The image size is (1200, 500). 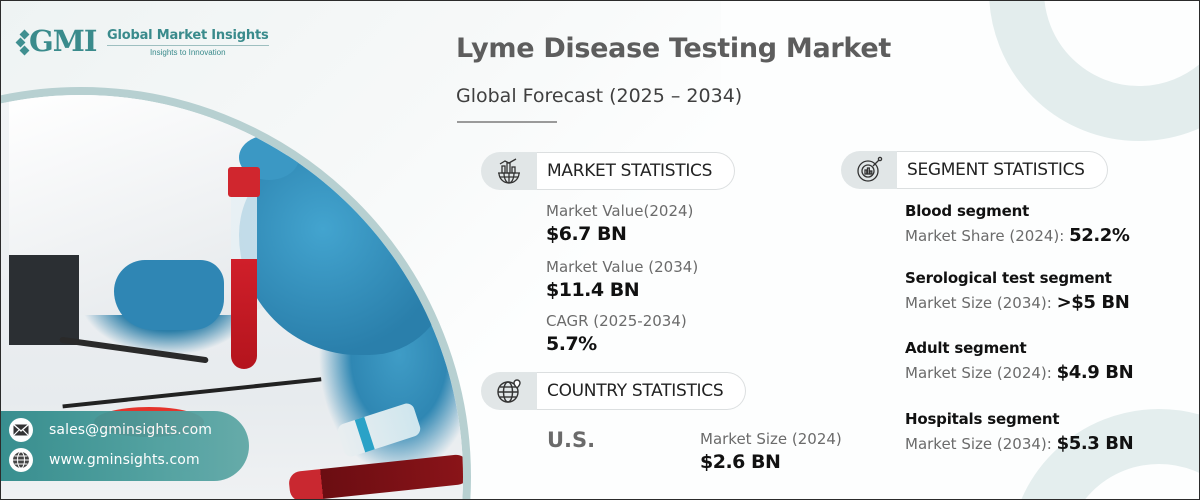 What do you see at coordinates (620, 211) in the screenshot?
I see `market-value-2024-label: Market Value(2024)` at bounding box center [620, 211].